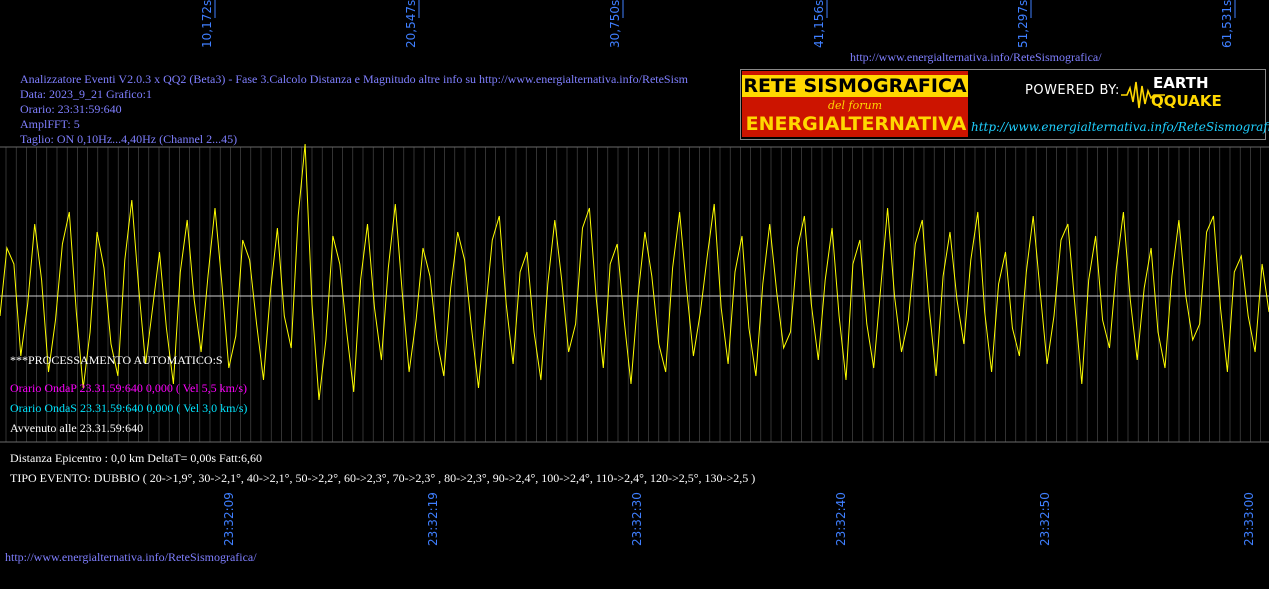 The height and width of the screenshot is (589, 1269). Describe the element at coordinates (1072, 90) in the screenshot. I see `powered-by-label: POWERED BY:` at that location.